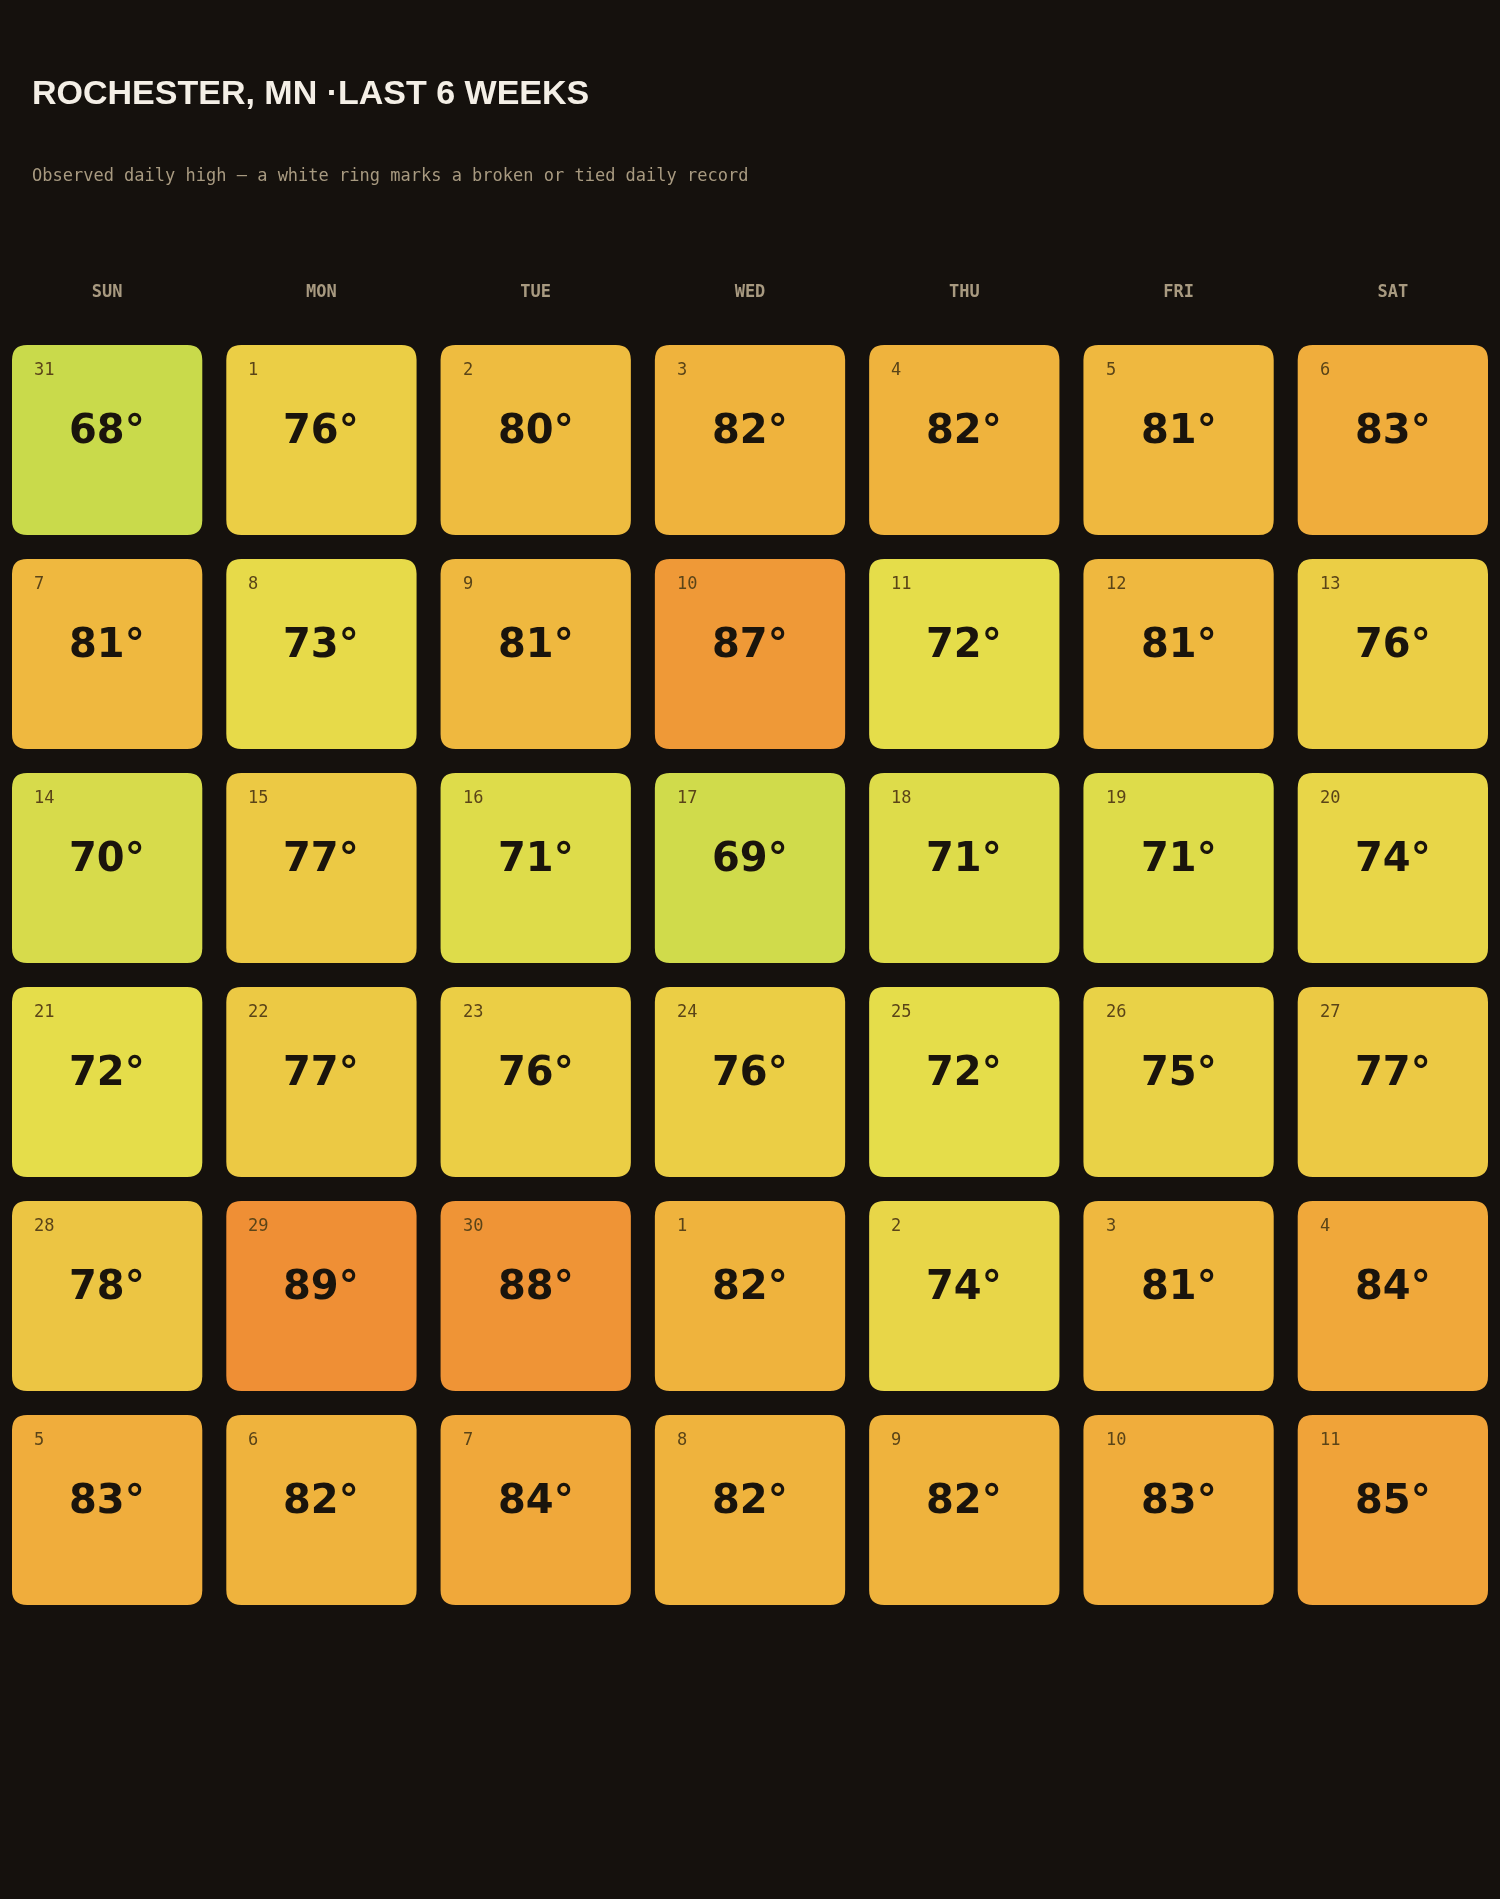 The height and width of the screenshot is (1899, 1500). What do you see at coordinates (258, 1011) in the screenshot?
I see `annotation: 22` at bounding box center [258, 1011].